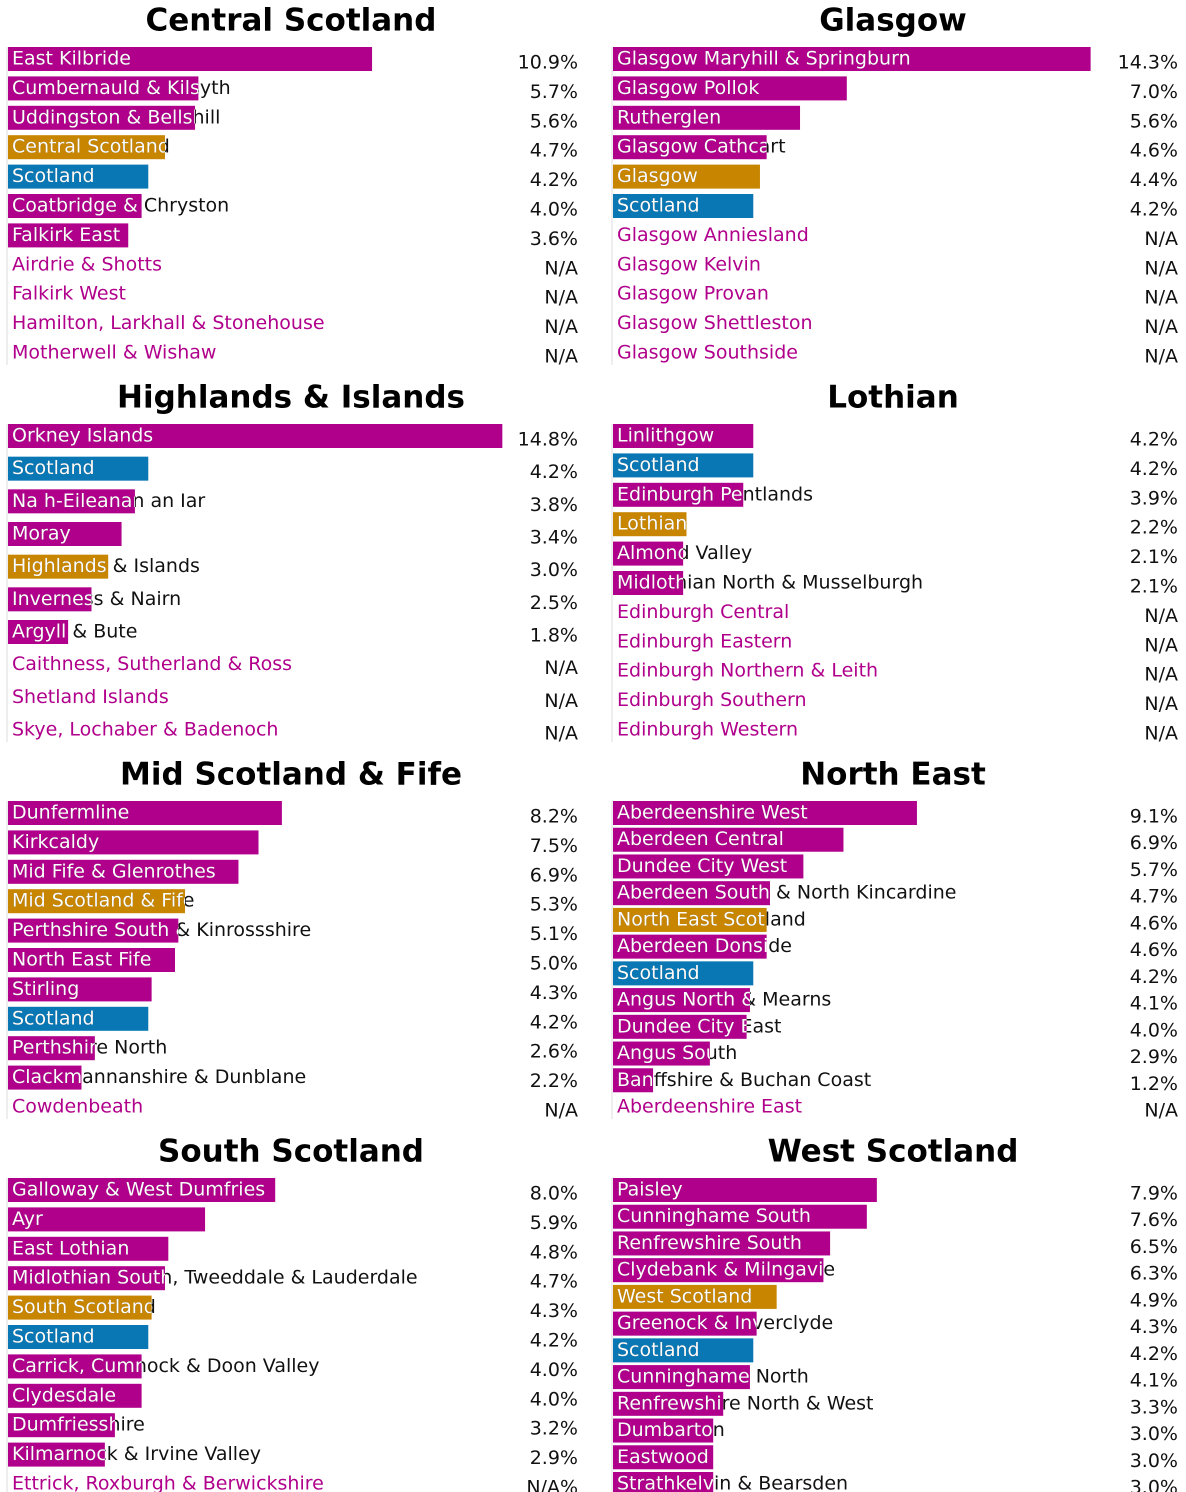  I want to click on value-label: 1.2%, so click(1154, 1084).